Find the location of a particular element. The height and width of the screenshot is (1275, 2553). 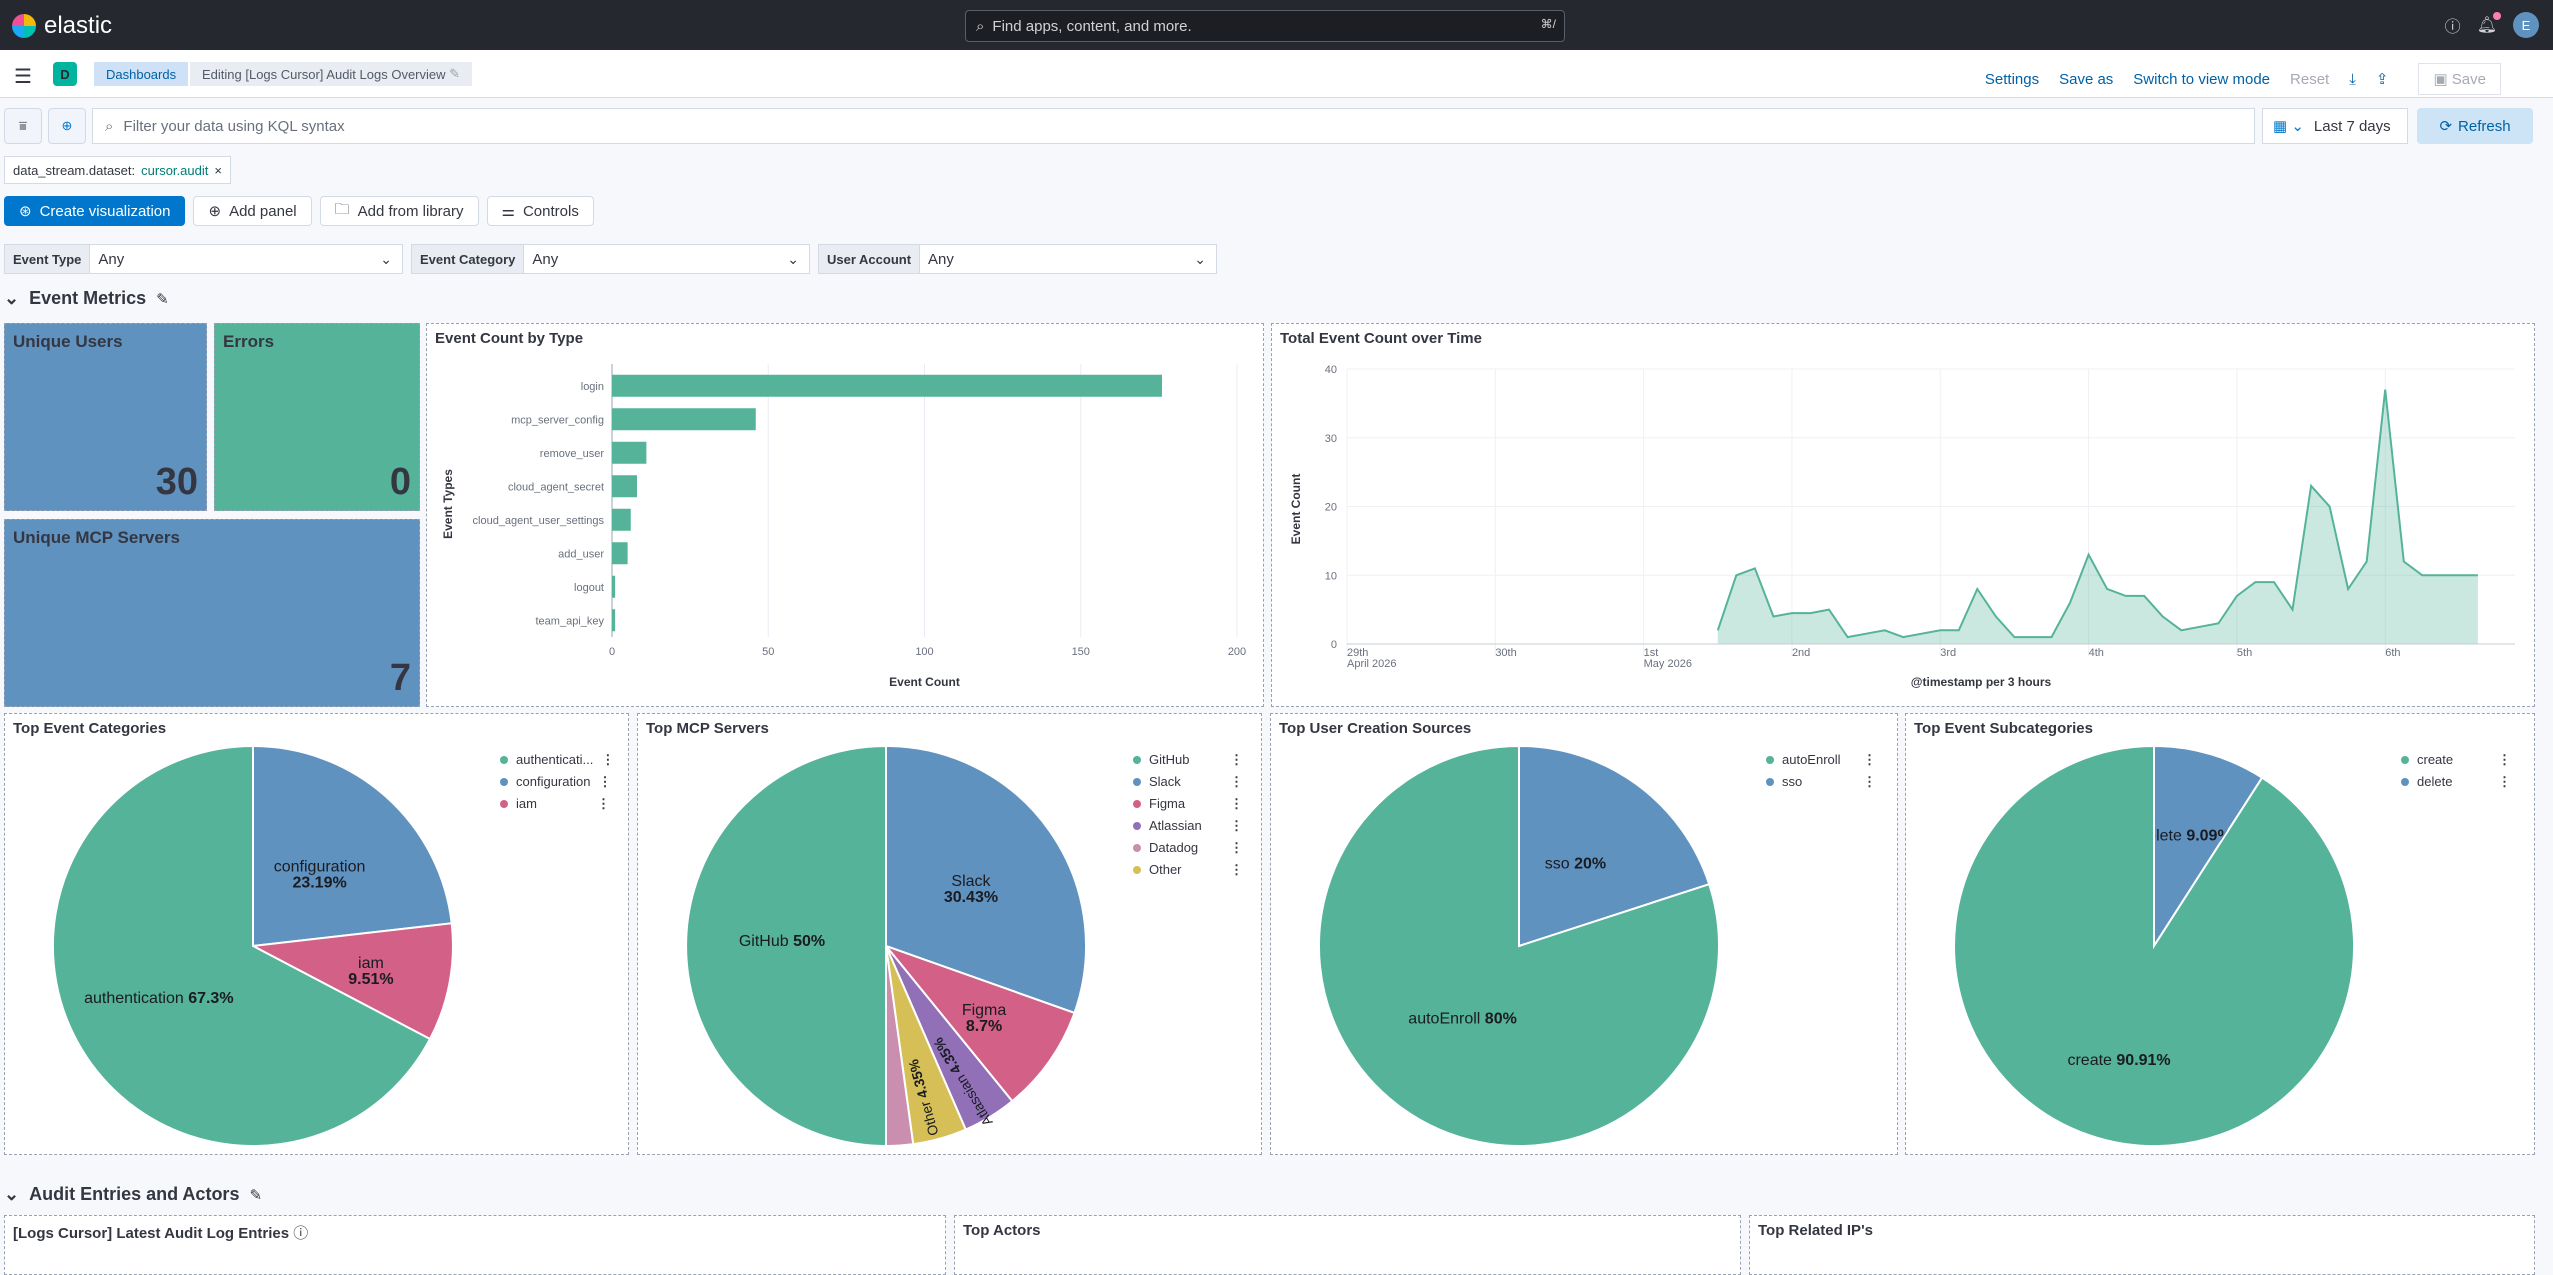

controls-button: ⚌ Controls is located at coordinates (540, 211).